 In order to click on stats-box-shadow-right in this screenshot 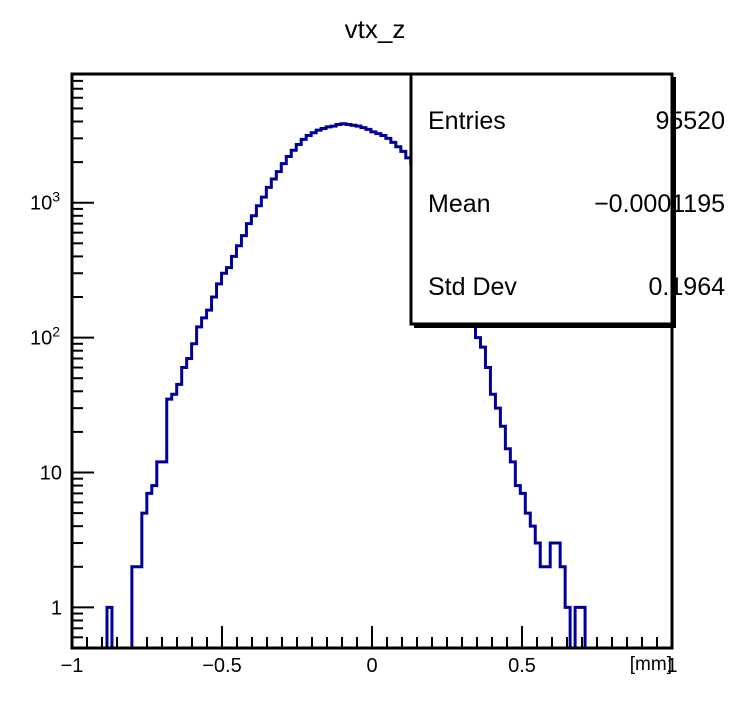, I will do `click(674, 202)`.